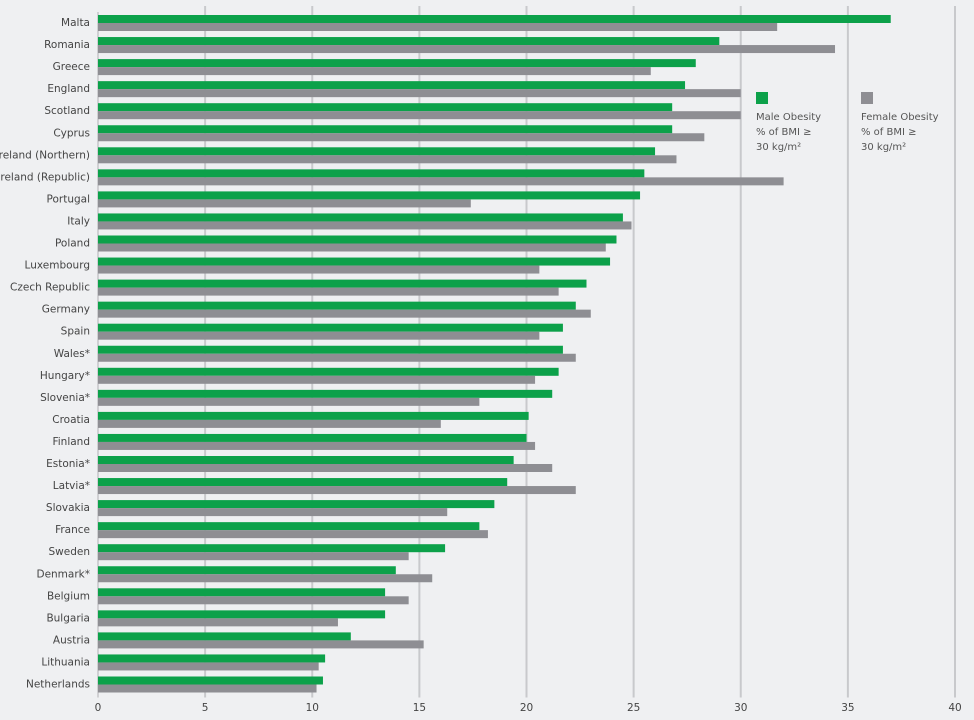 The image size is (974, 720). What do you see at coordinates (45, 177) in the screenshot?
I see `category-label: Ireland (Republic)` at bounding box center [45, 177].